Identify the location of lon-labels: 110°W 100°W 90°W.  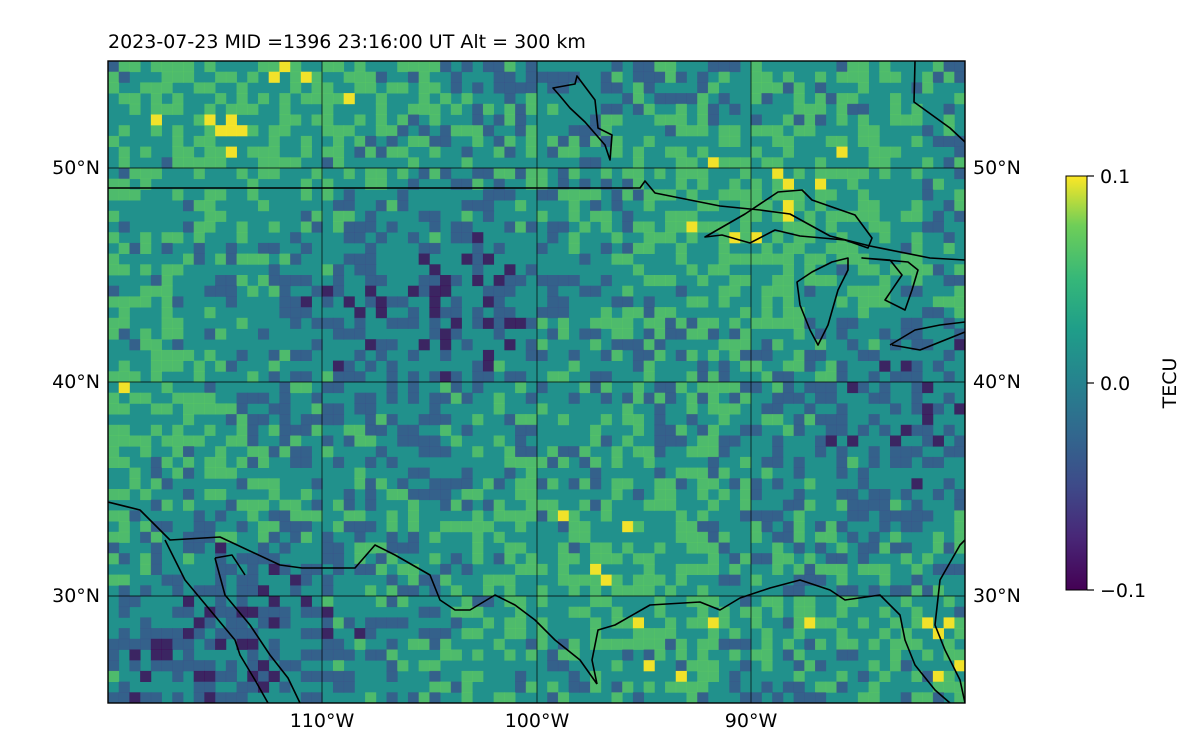
(534, 721).